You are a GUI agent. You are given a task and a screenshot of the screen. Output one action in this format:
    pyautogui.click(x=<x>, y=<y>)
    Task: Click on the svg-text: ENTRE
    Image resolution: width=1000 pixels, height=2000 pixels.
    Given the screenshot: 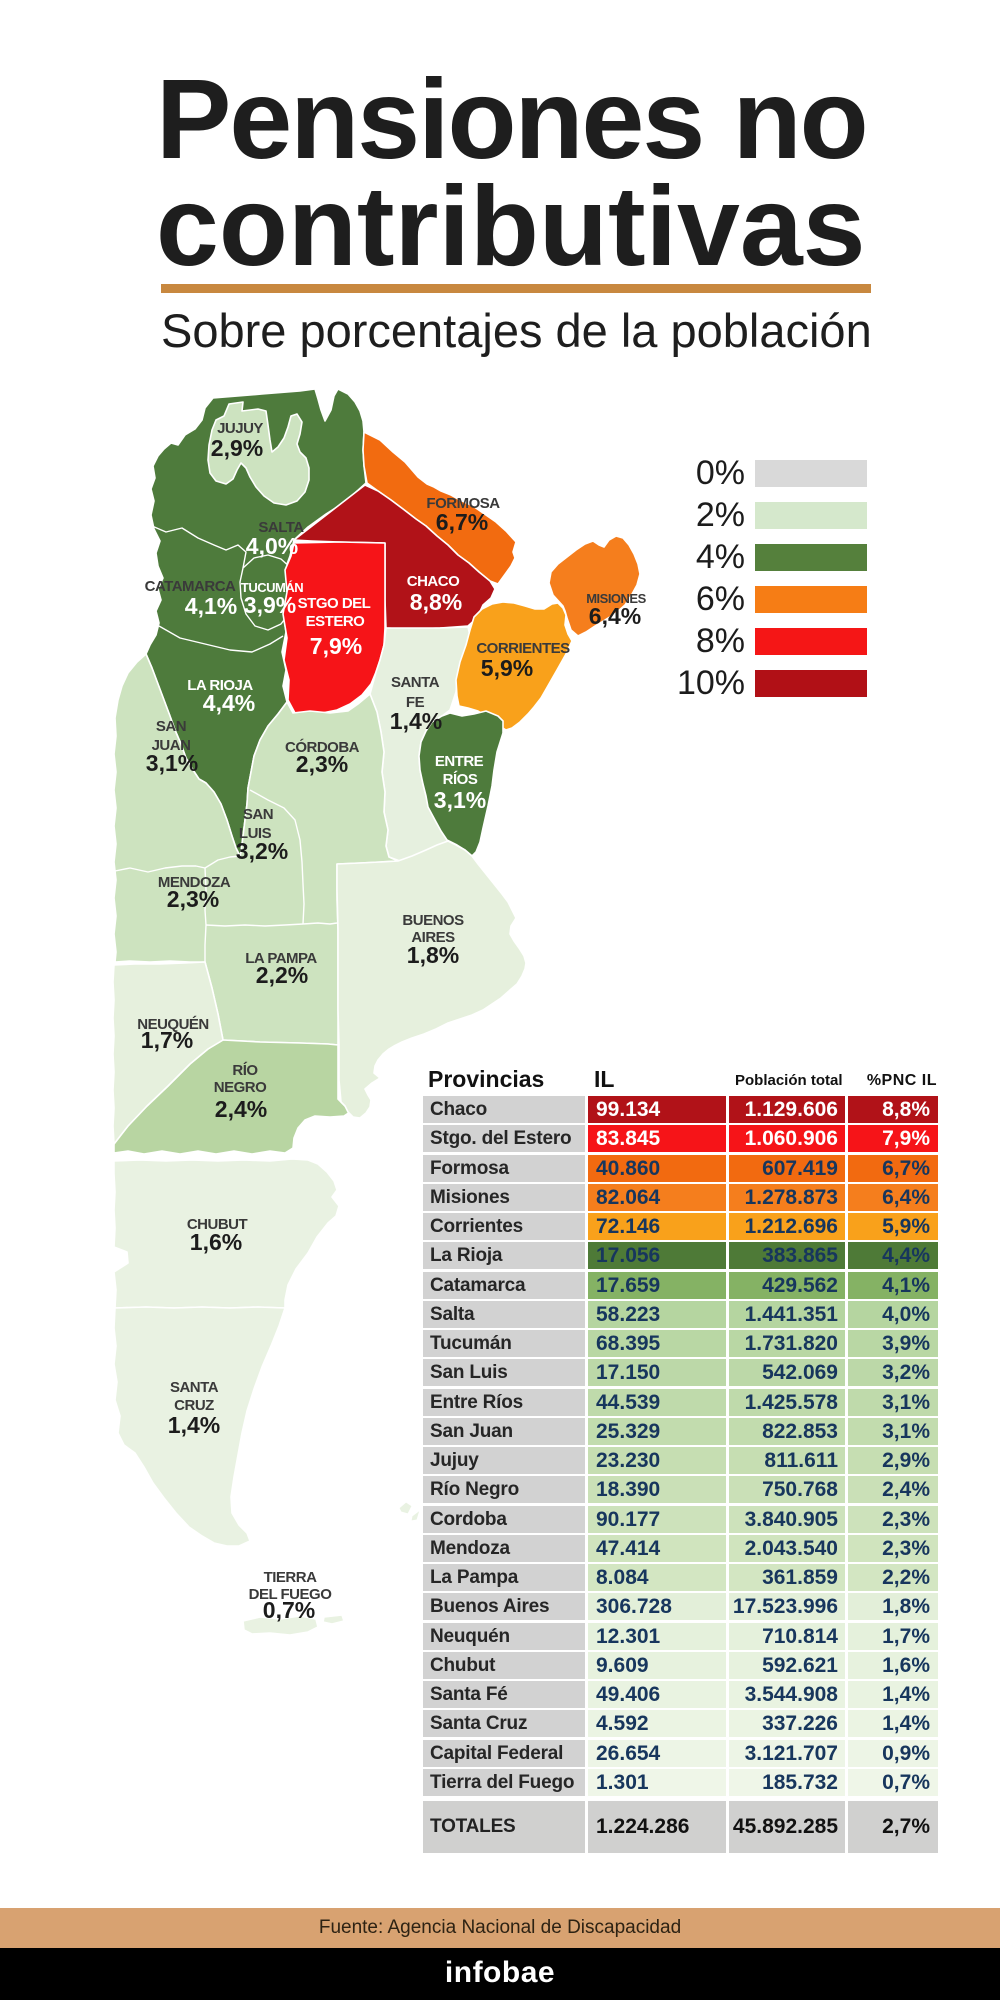 What is the action you would take?
    pyautogui.click(x=459, y=761)
    